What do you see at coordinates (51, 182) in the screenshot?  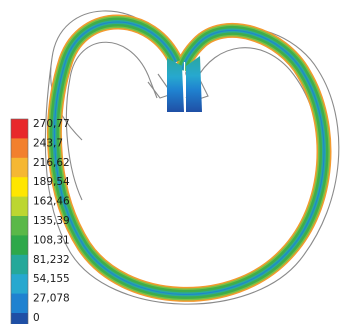 I see `legend-label: 189,54` at bounding box center [51, 182].